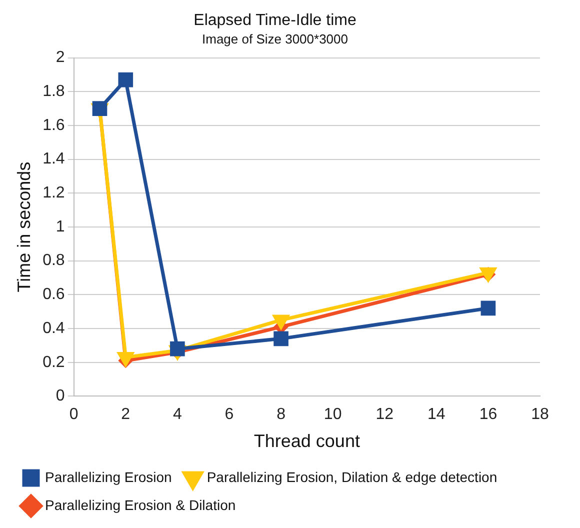 This screenshot has width=580, height=528. What do you see at coordinates (229, 415) in the screenshot?
I see `x-tick-label: 6` at bounding box center [229, 415].